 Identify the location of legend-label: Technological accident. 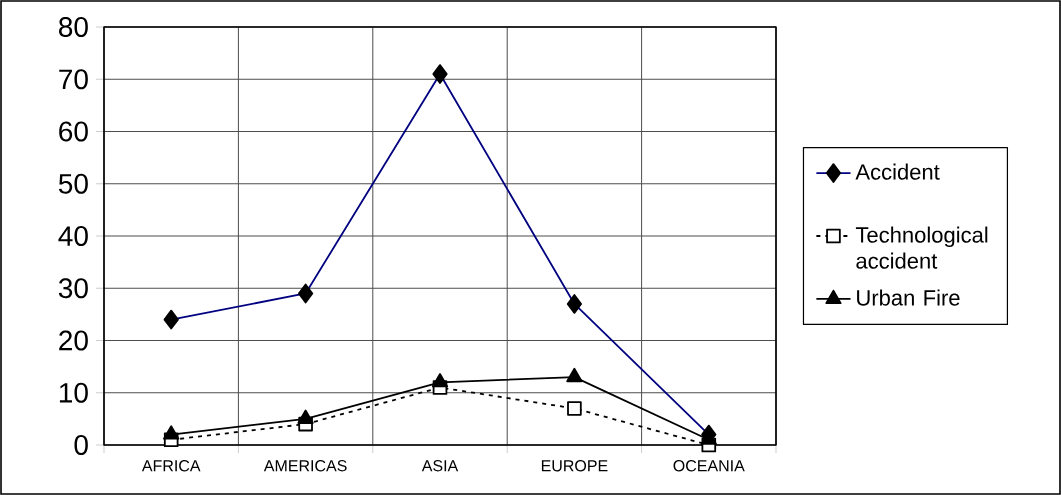
(921, 247).